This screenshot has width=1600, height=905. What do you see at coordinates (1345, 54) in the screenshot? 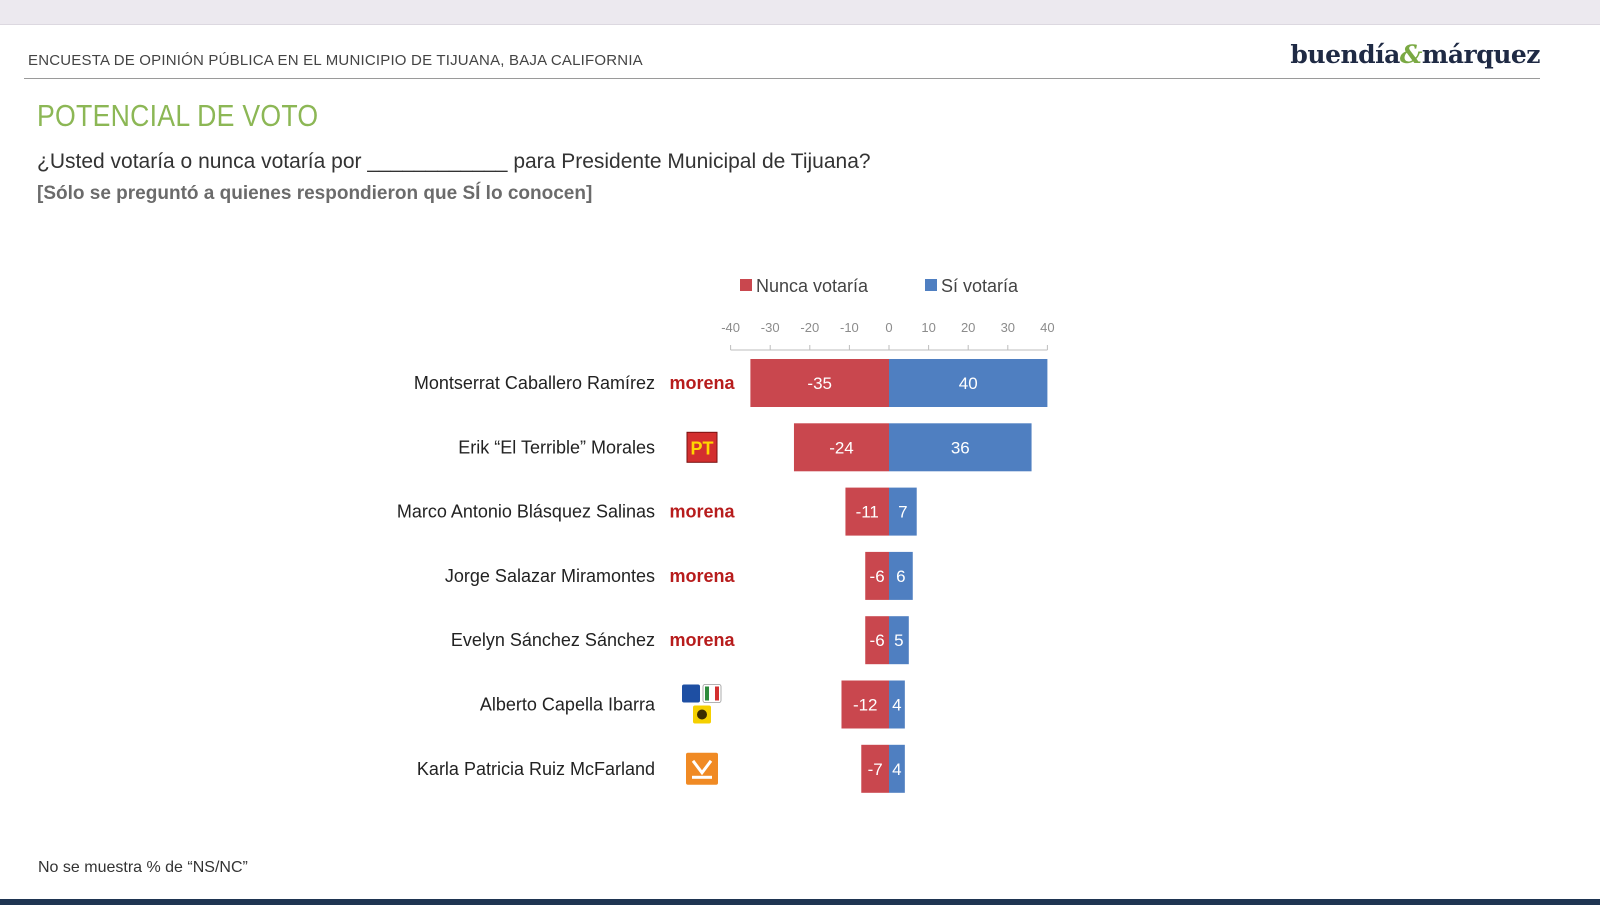
I see `brand-logo-left: buendía` at bounding box center [1345, 54].